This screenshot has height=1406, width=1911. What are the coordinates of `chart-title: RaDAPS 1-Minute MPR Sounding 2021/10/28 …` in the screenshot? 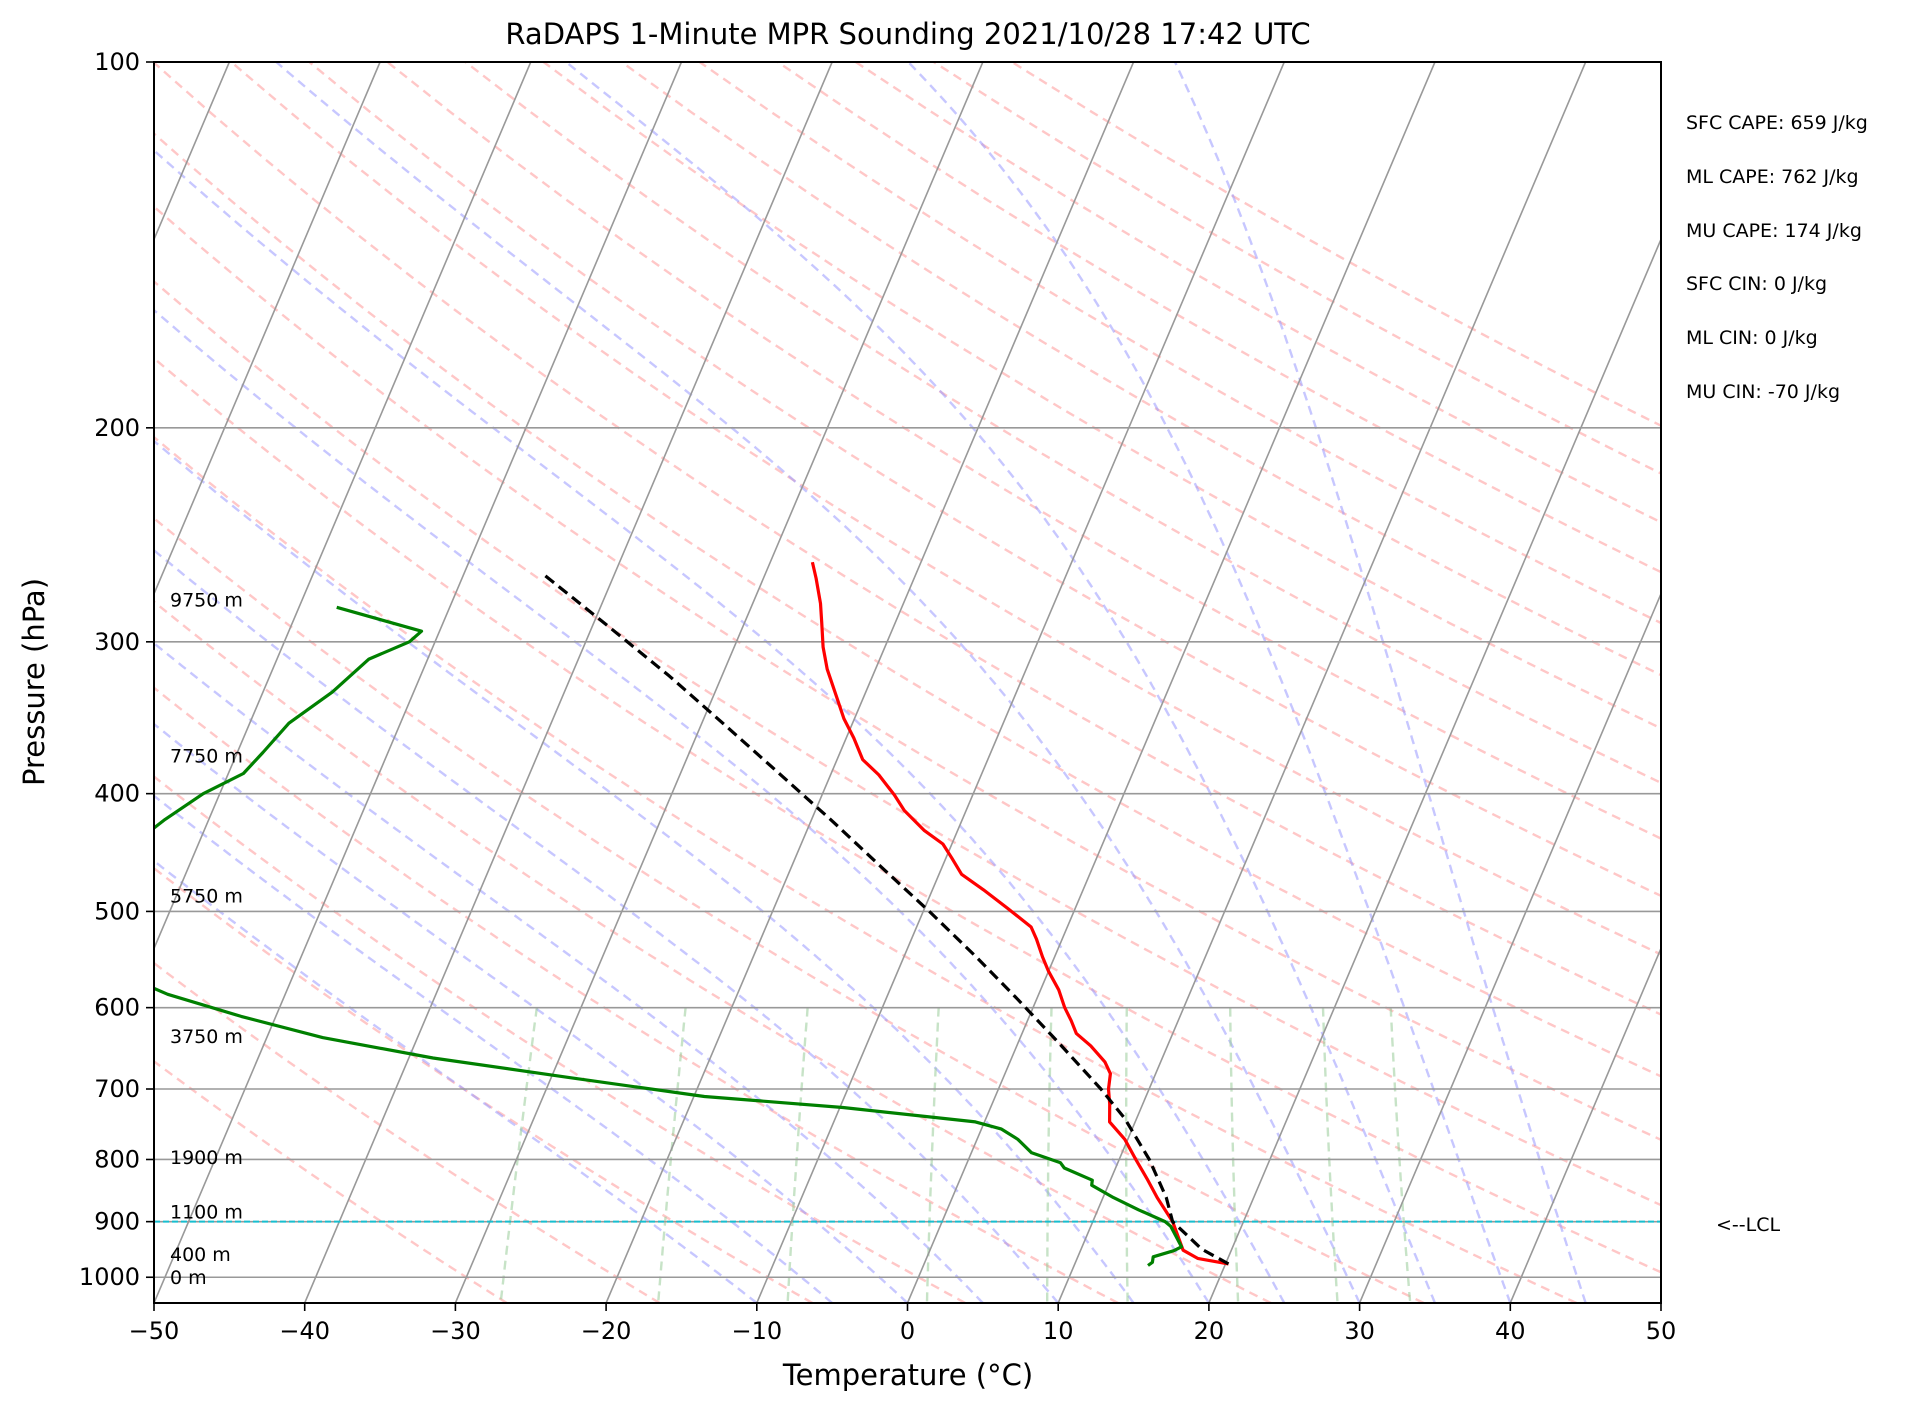 It's located at (907, 34).